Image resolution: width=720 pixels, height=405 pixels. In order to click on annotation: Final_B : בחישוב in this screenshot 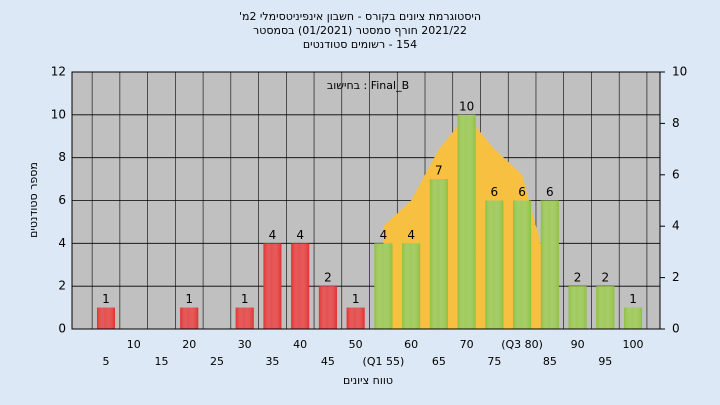, I will do `click(368, 85)`.